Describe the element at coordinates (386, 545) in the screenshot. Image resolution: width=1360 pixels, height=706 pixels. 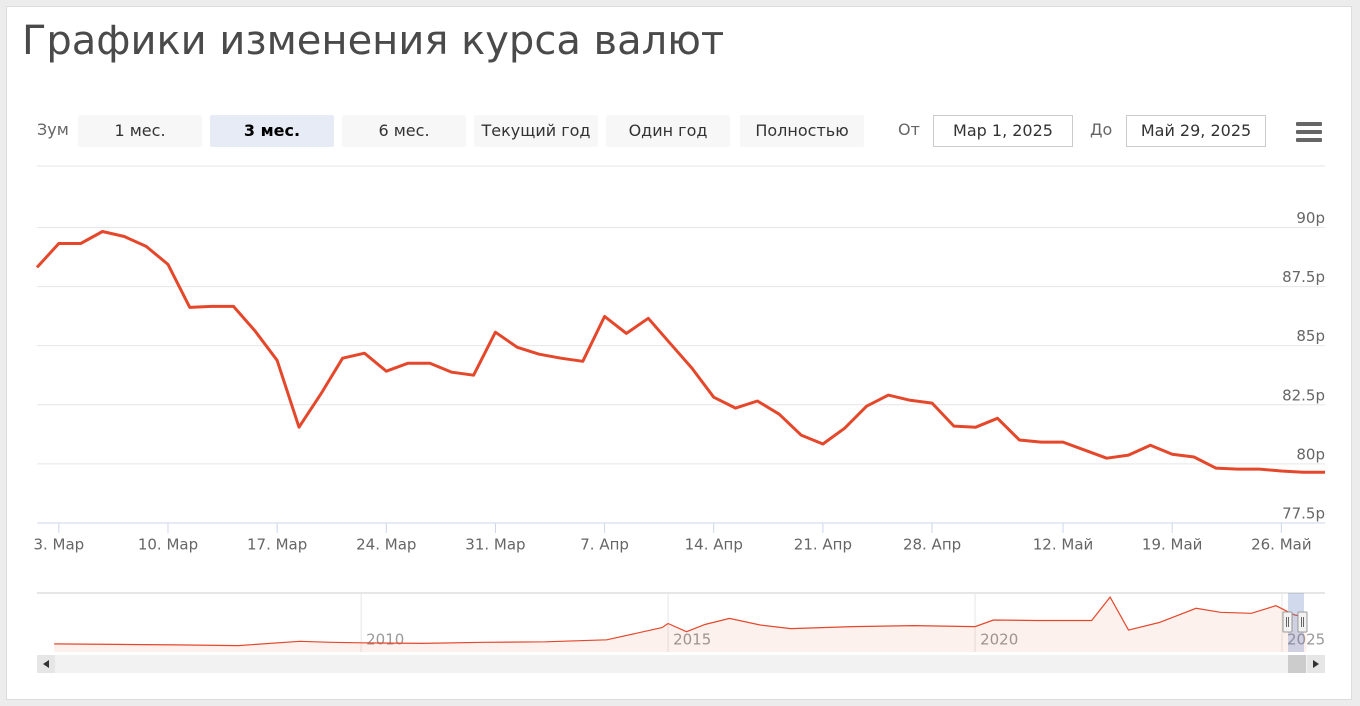
I see `x-tick-label: 24. Мар` at that location.